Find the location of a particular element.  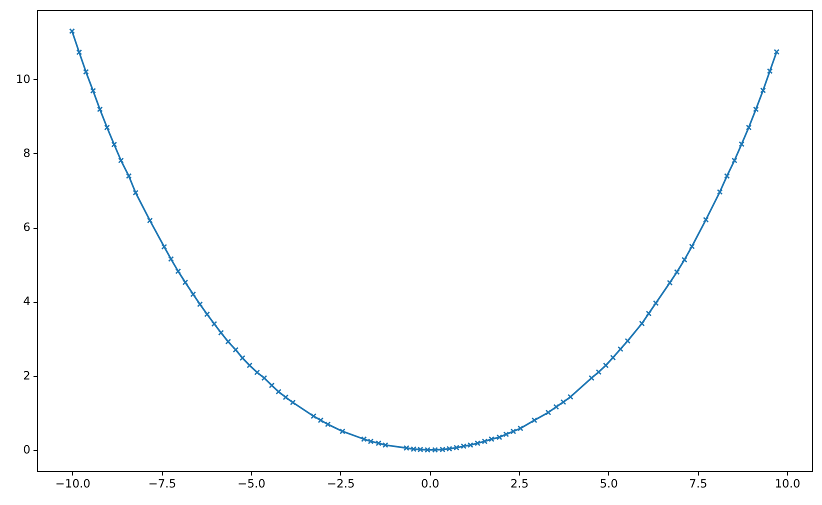

x-tick-label: 5.0 is located at coordinates (609, 483).